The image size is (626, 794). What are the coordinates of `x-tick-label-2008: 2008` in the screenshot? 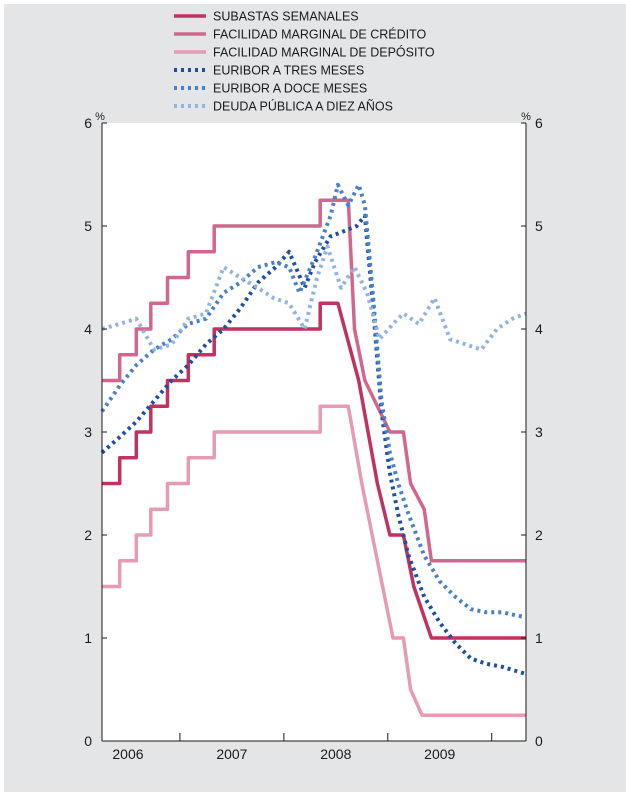 It's located at (335, 754).